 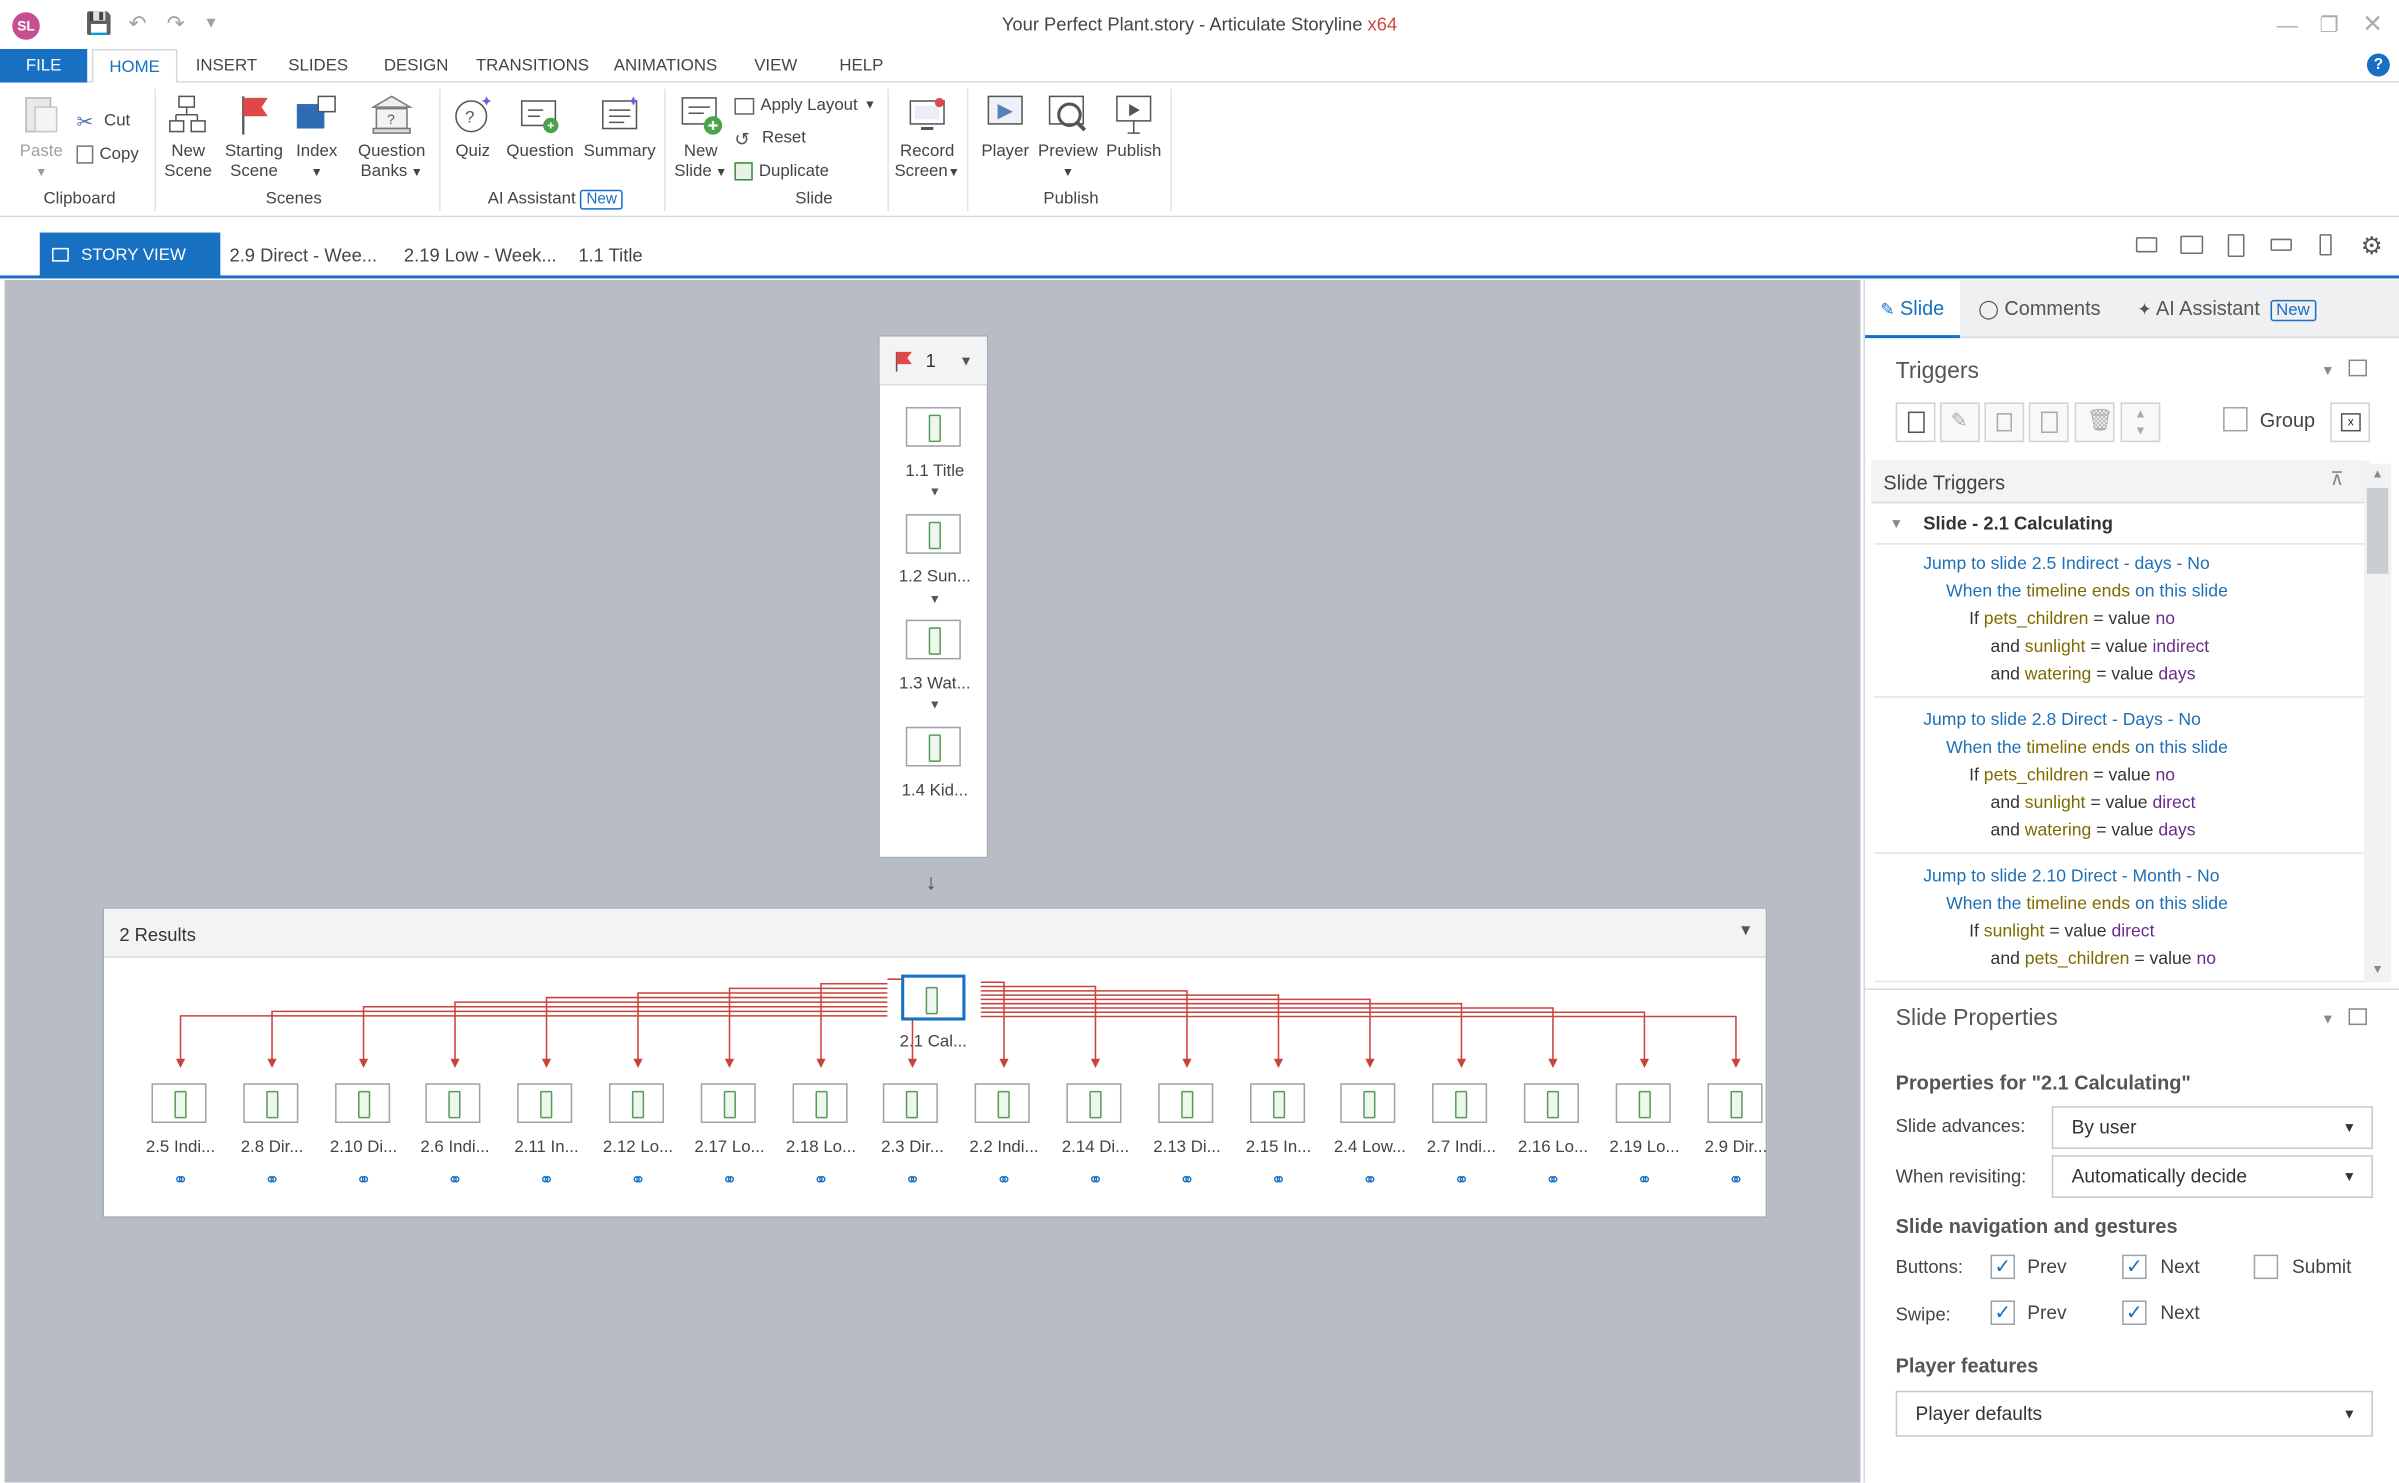 I want to click on record-screen-button: Record Screen▼, so click(x=927, y=137).